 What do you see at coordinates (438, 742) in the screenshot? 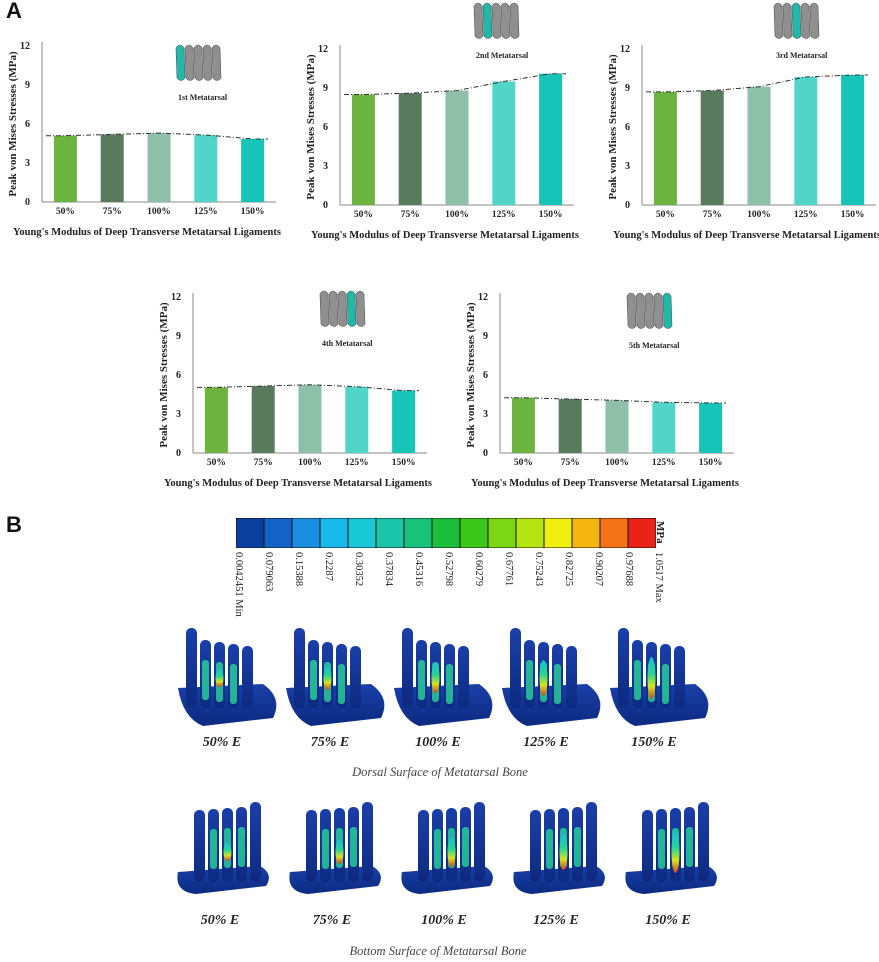
I see `dorsal-label: 100% E` at bounding box center [438, 742].